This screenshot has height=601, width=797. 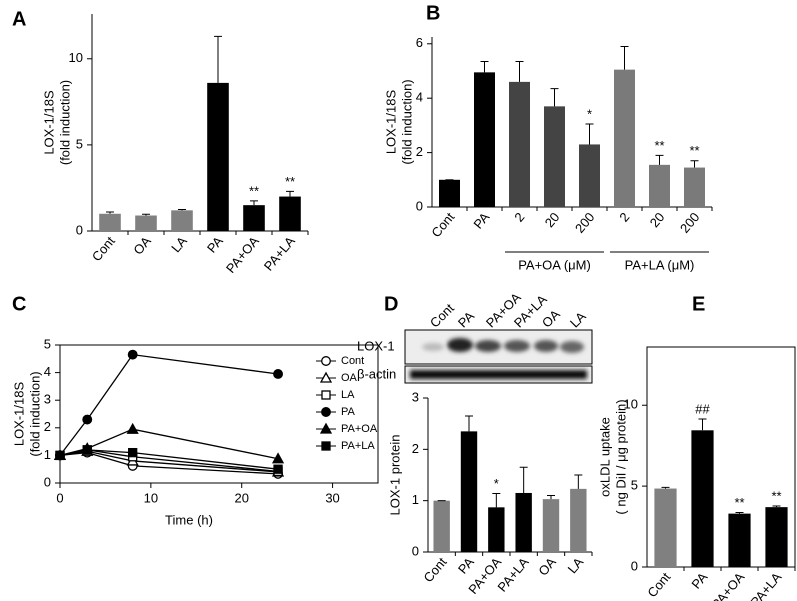 What do you see at coordinates (394, 475) in the screenshot?
I see `y-axis-label: LOX-1 protein` at bounding box center [394, 475].